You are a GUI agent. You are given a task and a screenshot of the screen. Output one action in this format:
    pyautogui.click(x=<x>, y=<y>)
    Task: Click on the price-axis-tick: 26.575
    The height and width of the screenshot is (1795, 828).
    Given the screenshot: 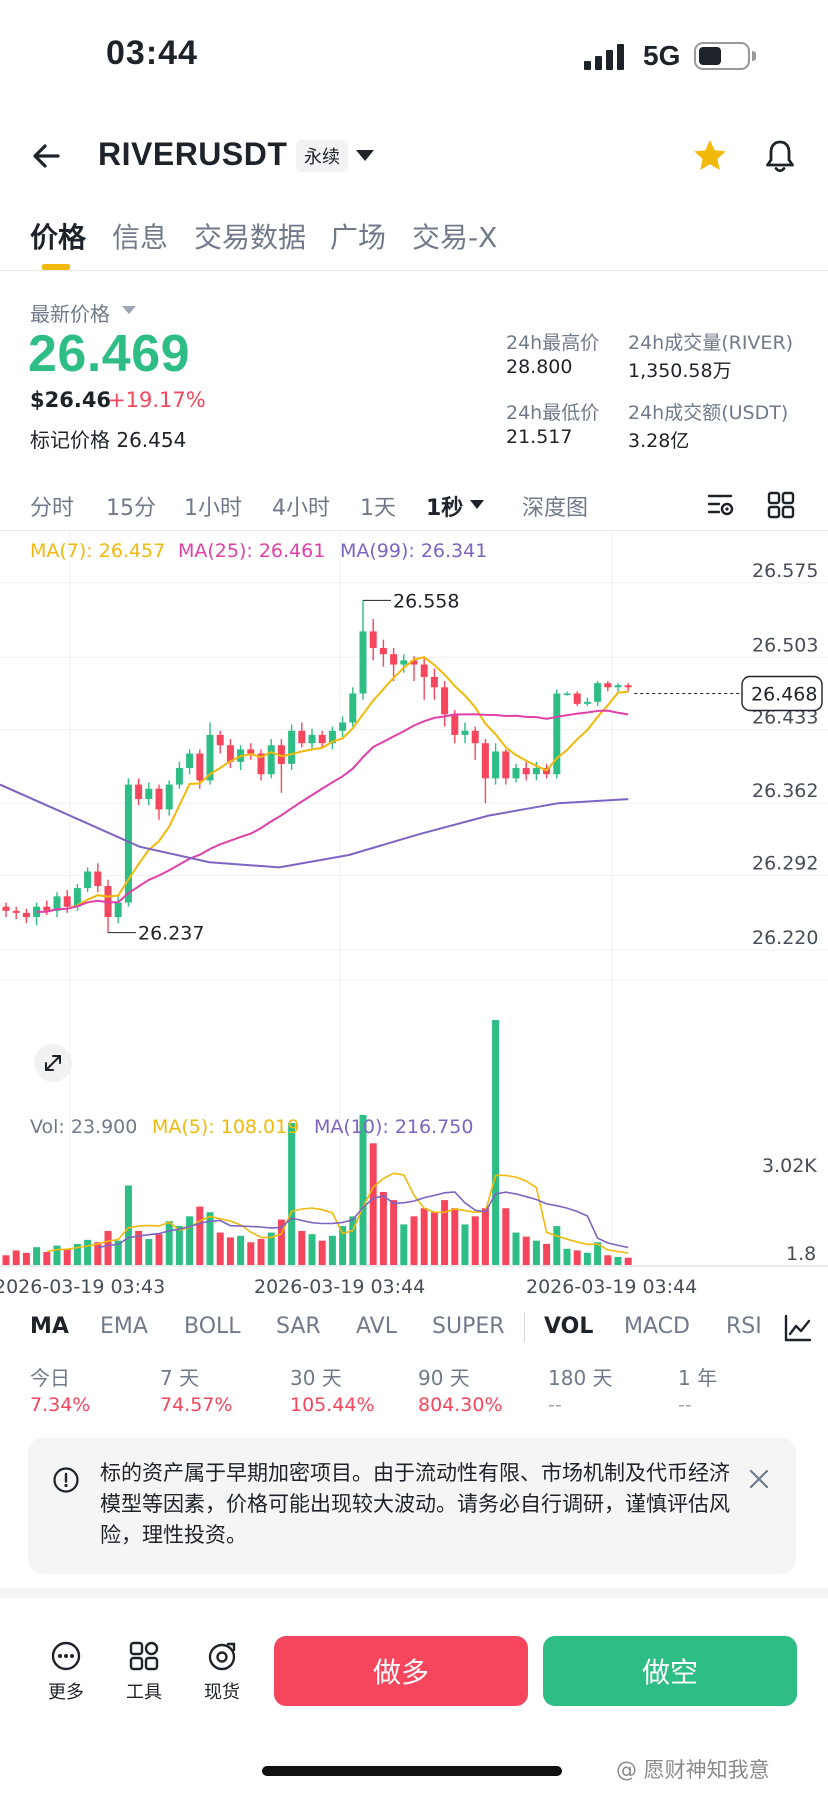 What is the action you would take?
    pyautogui.click(x=785, y=571)
    